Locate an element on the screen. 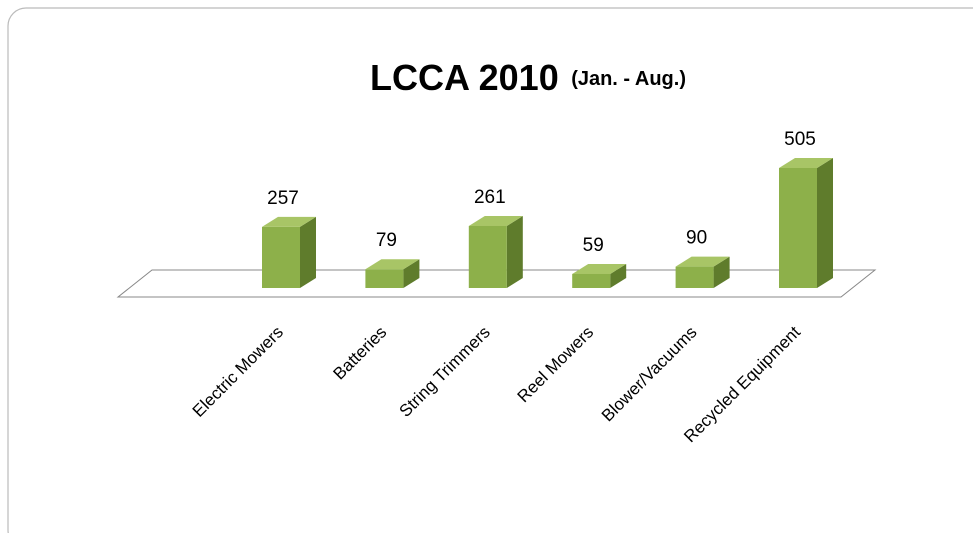 The image size is (973, 533). chart-title: LCCA 2010 is located at coordinates (464, 77).